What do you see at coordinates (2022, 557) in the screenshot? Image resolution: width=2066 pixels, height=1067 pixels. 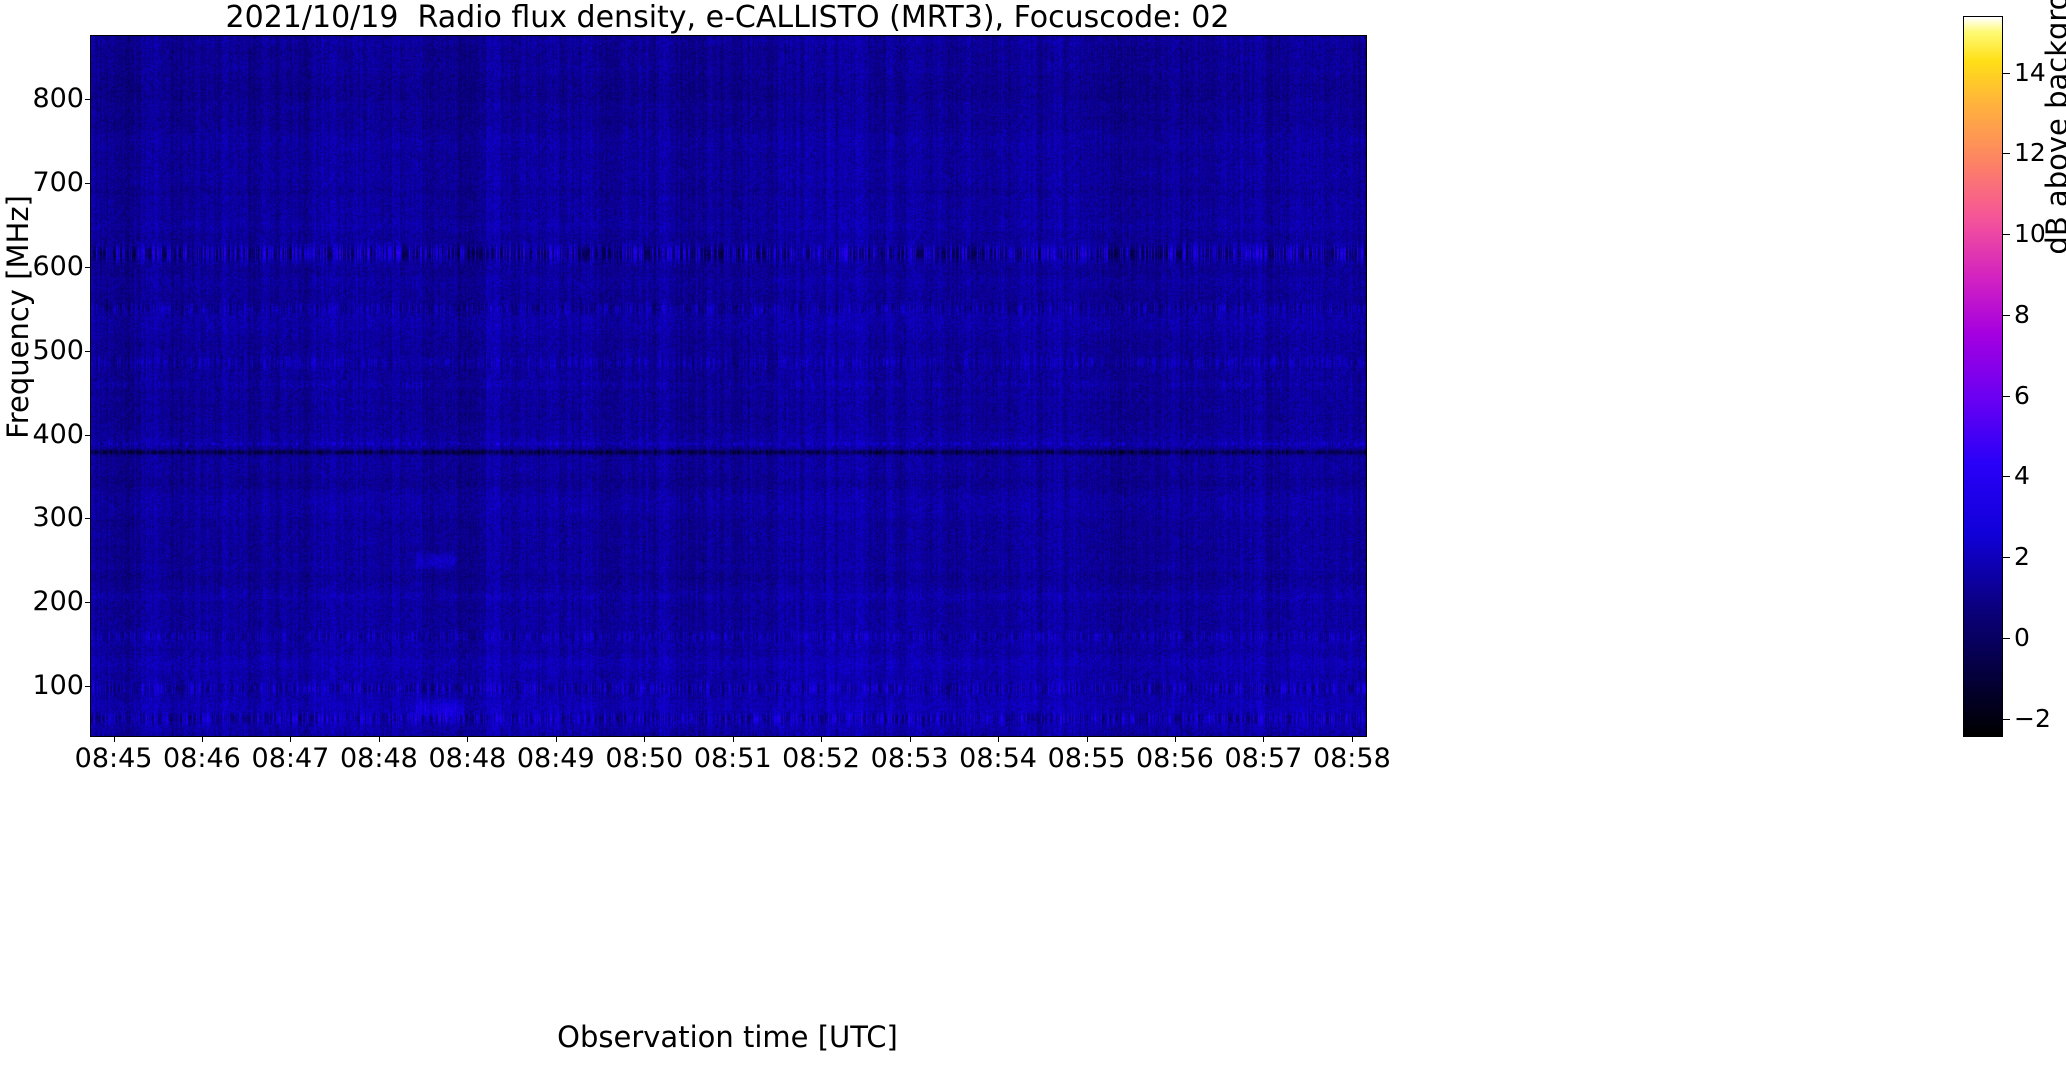 I see `colorbar-tick-label: 2` at bounding box center [2022, 557].